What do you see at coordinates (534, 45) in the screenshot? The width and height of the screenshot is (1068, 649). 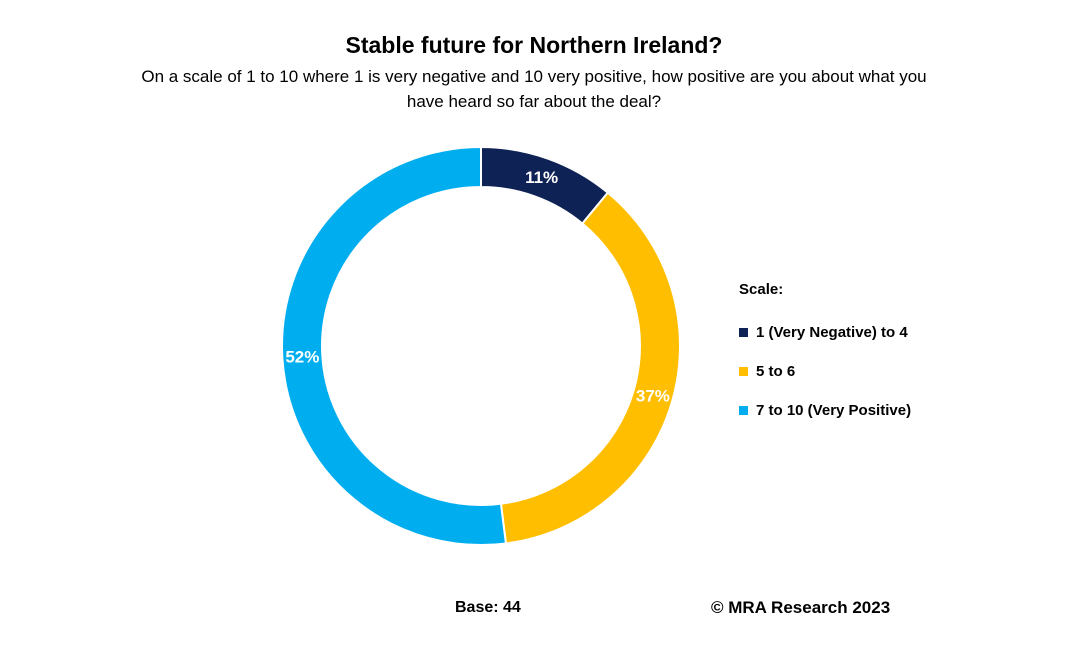 I see `chart-title: Stable future for Northern Ireland?` at bounding box center [534, 45].